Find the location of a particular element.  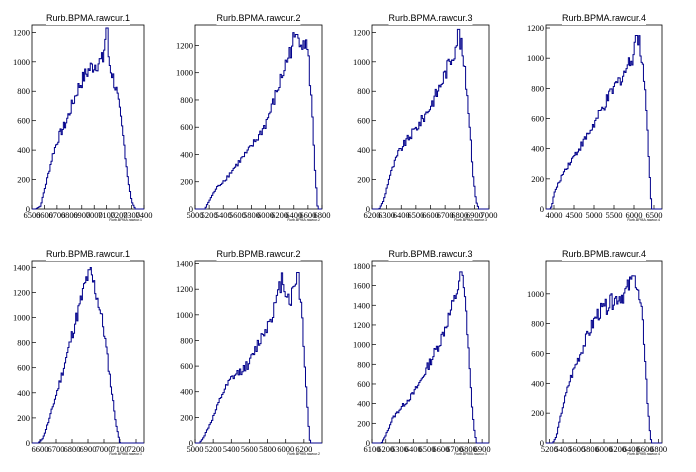

x-tick-label: 5500 is located at coordinates (614, 215).